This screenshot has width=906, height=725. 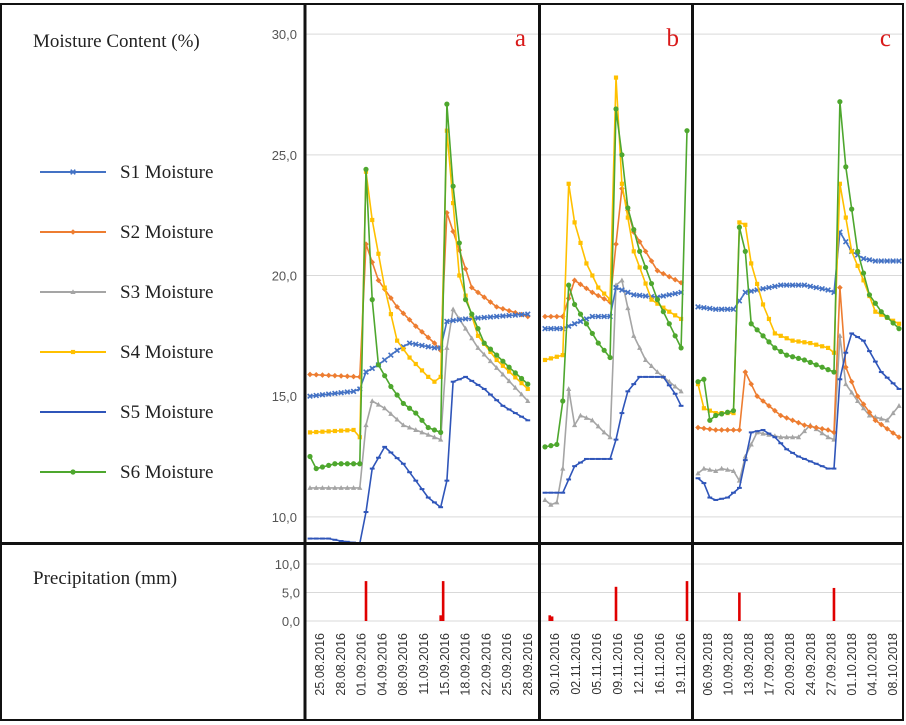 What do you see at coordinates (729, 664) in the screenshot?
I see `date-tick-label: 10.09.2018` at bounding box center [729, 664].